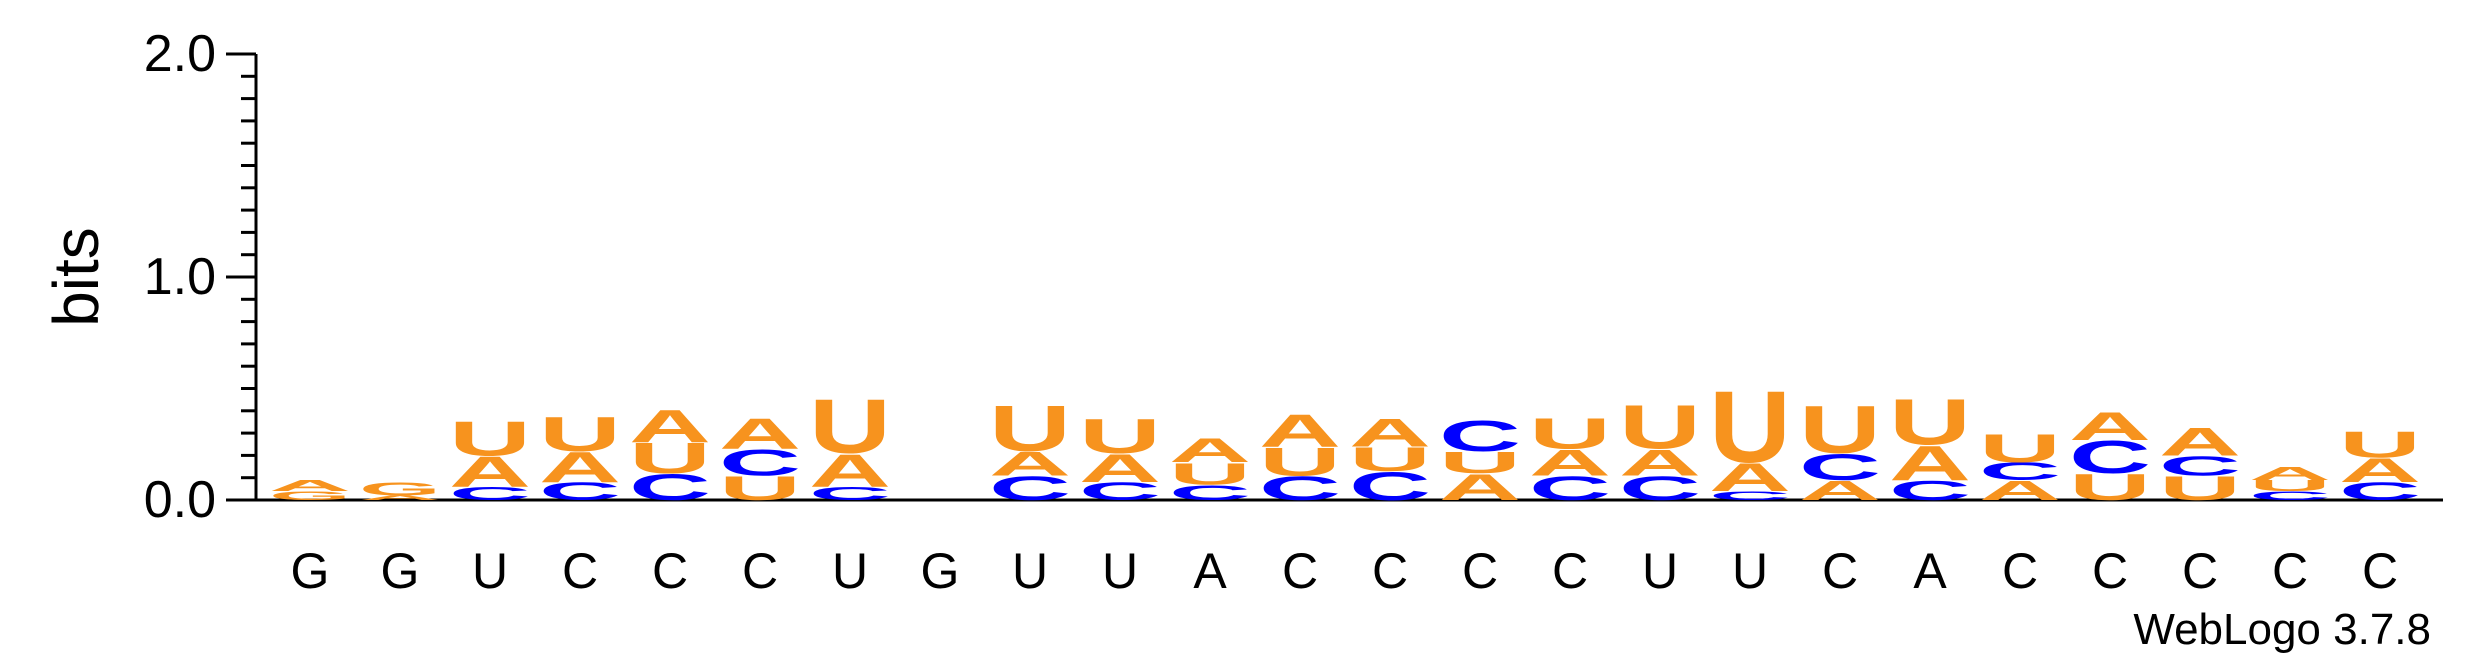  What do you see at coordinates (180, 500) in the screenshot?
I see `y-tick-label: 0.0` at bounding box center [180, 500].